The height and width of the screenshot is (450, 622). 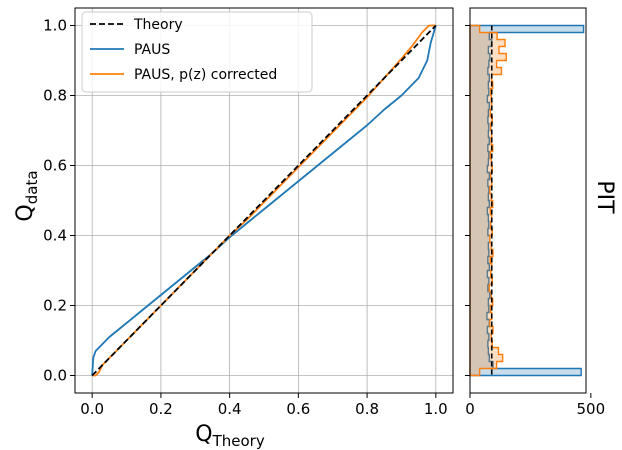 What do you see at coordinates (470, 409) in the screenshot?
I see `pit-x-tick-label: 0` at bounding box center [470, 409].